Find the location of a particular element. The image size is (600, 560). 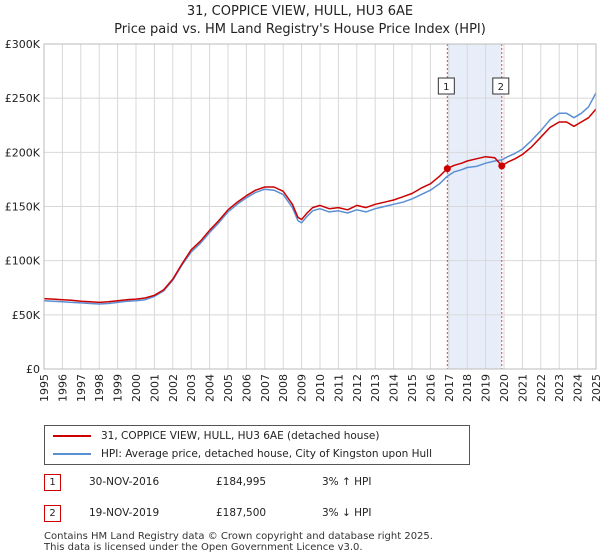

x-tick-label: 2010 is located at coordinates (320, 388).